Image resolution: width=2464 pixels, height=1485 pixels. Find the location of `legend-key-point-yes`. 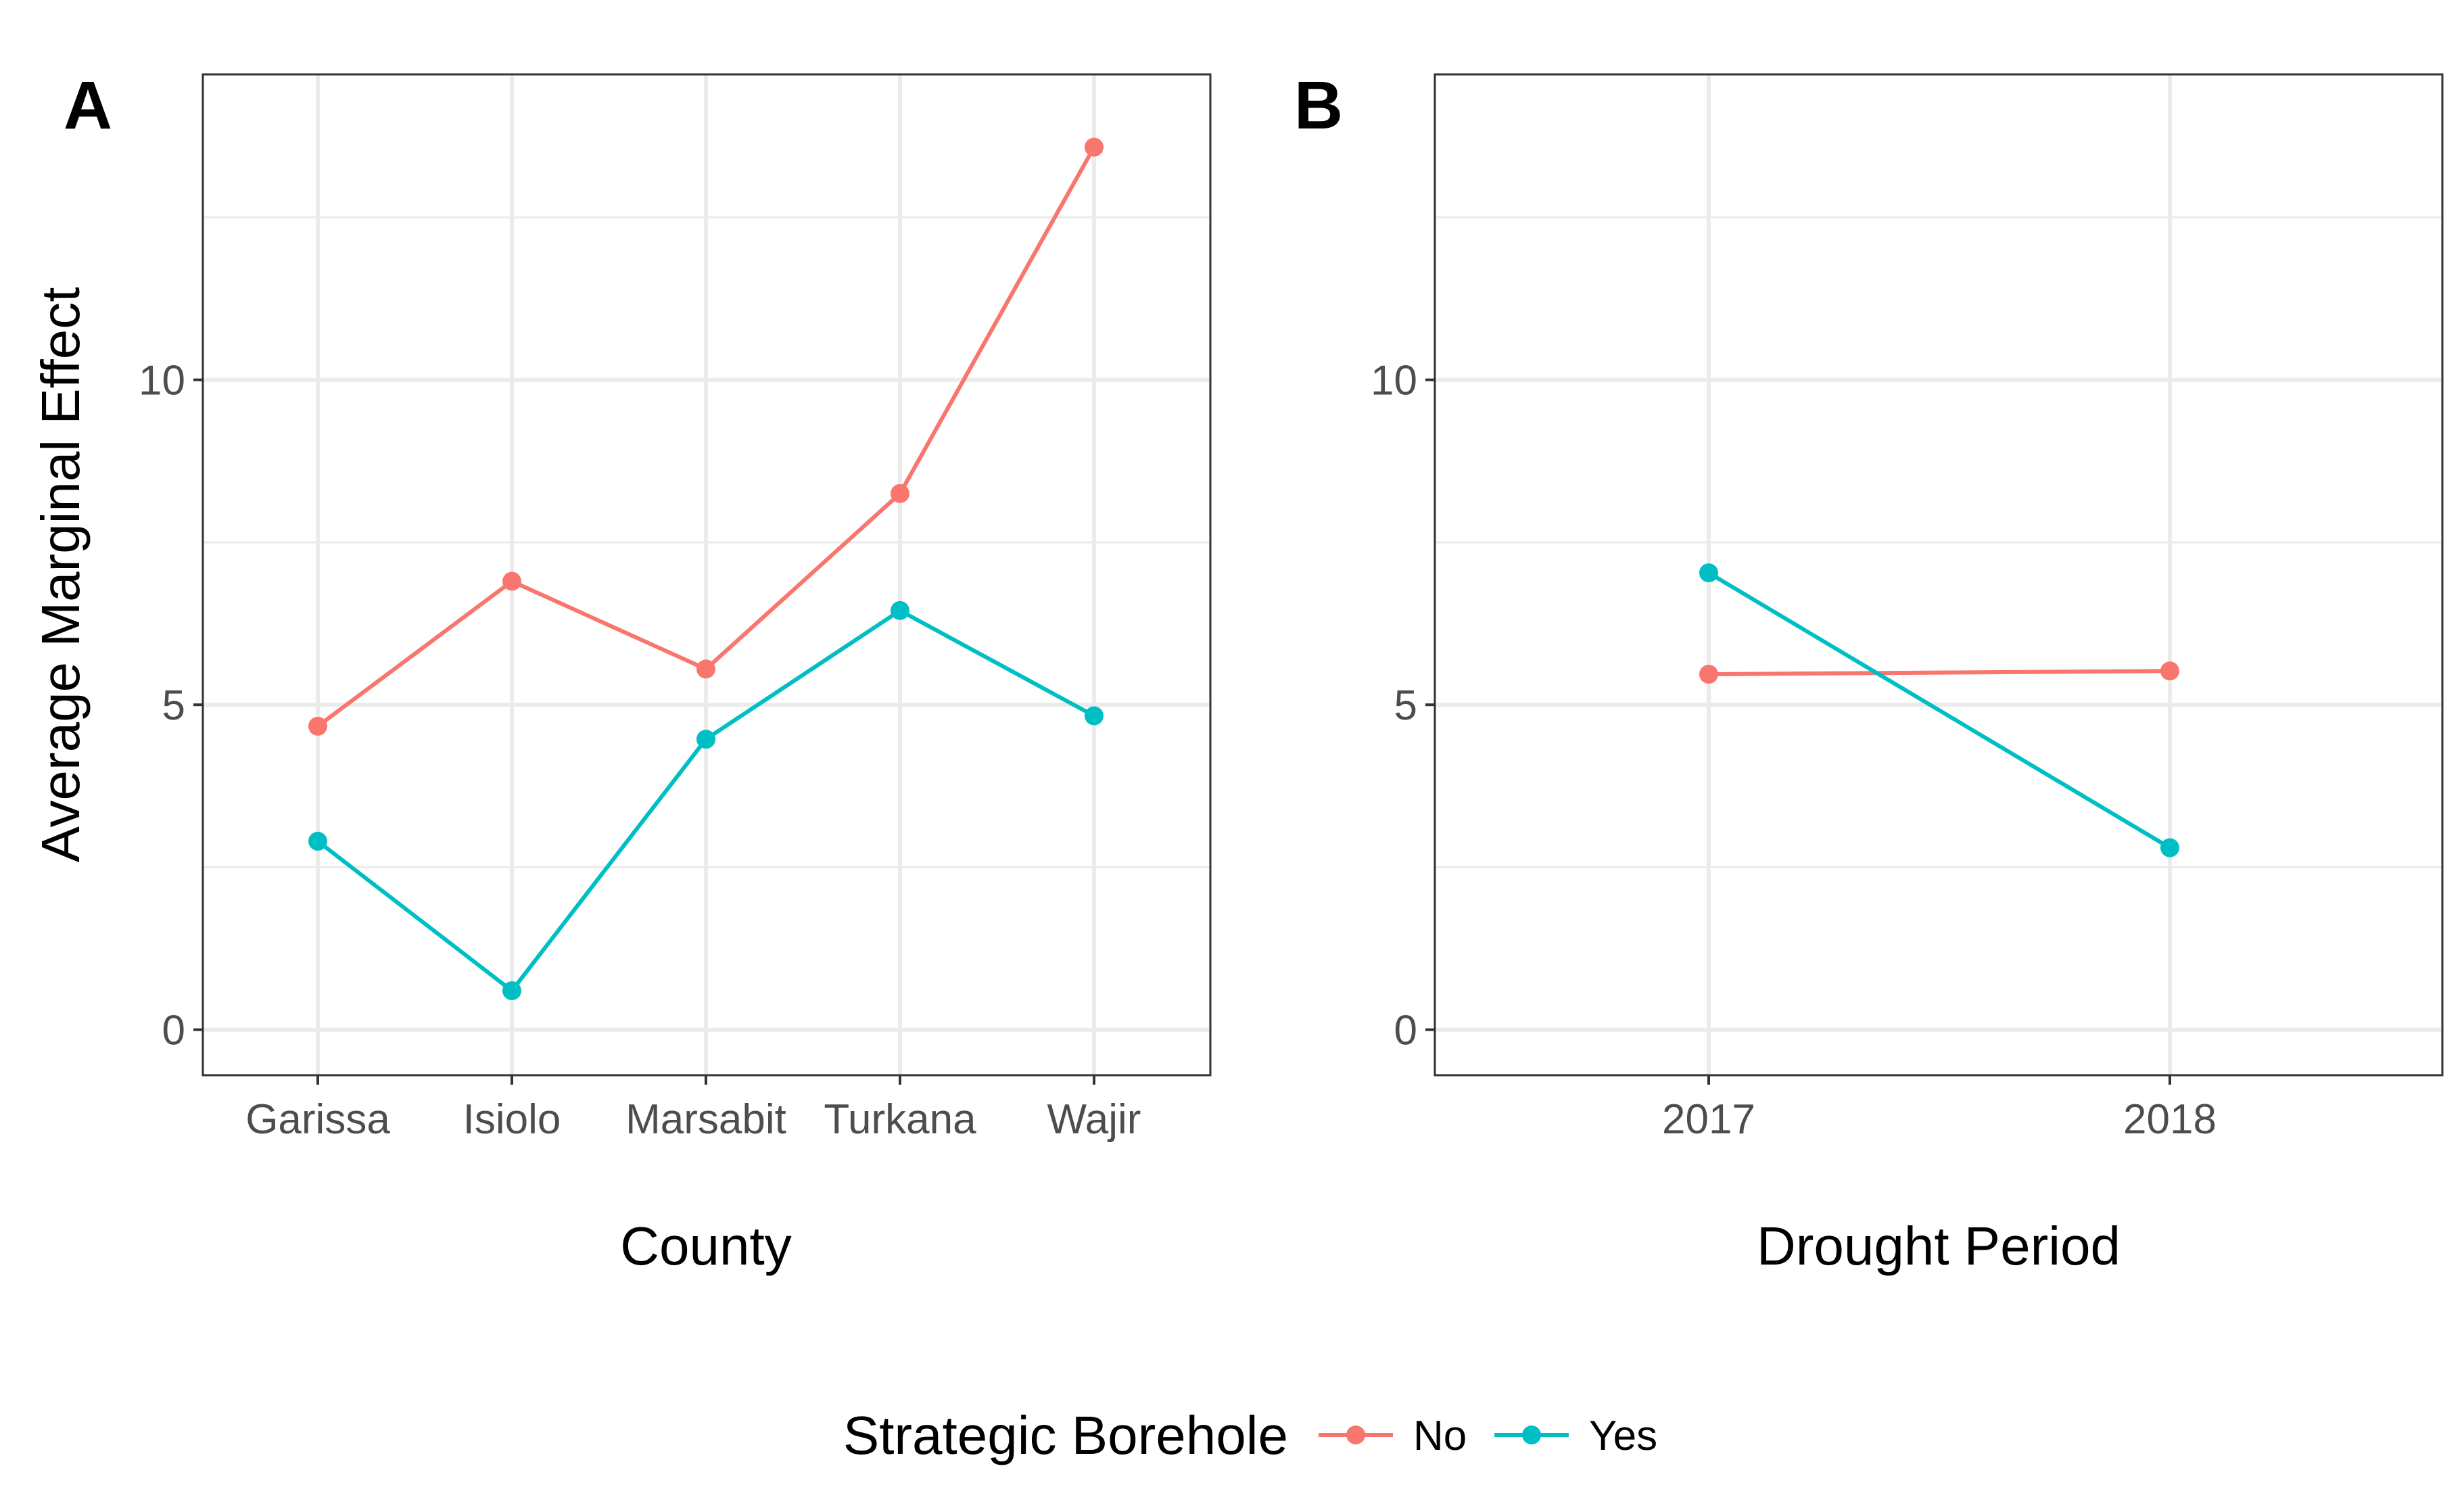

legend-key-point-yes is located at coordinates (1531, 1435).